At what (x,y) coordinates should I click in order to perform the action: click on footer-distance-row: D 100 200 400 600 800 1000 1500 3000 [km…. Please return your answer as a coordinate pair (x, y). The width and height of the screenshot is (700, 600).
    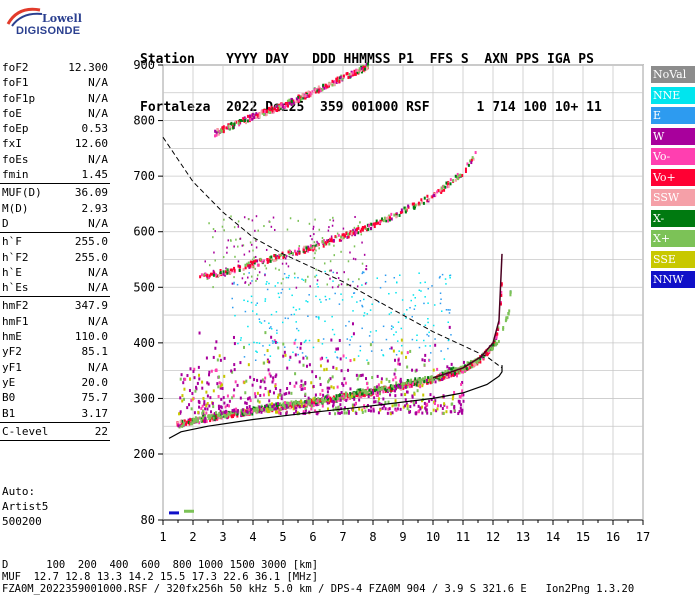
    Looking at the image, I should click on (160, 565).